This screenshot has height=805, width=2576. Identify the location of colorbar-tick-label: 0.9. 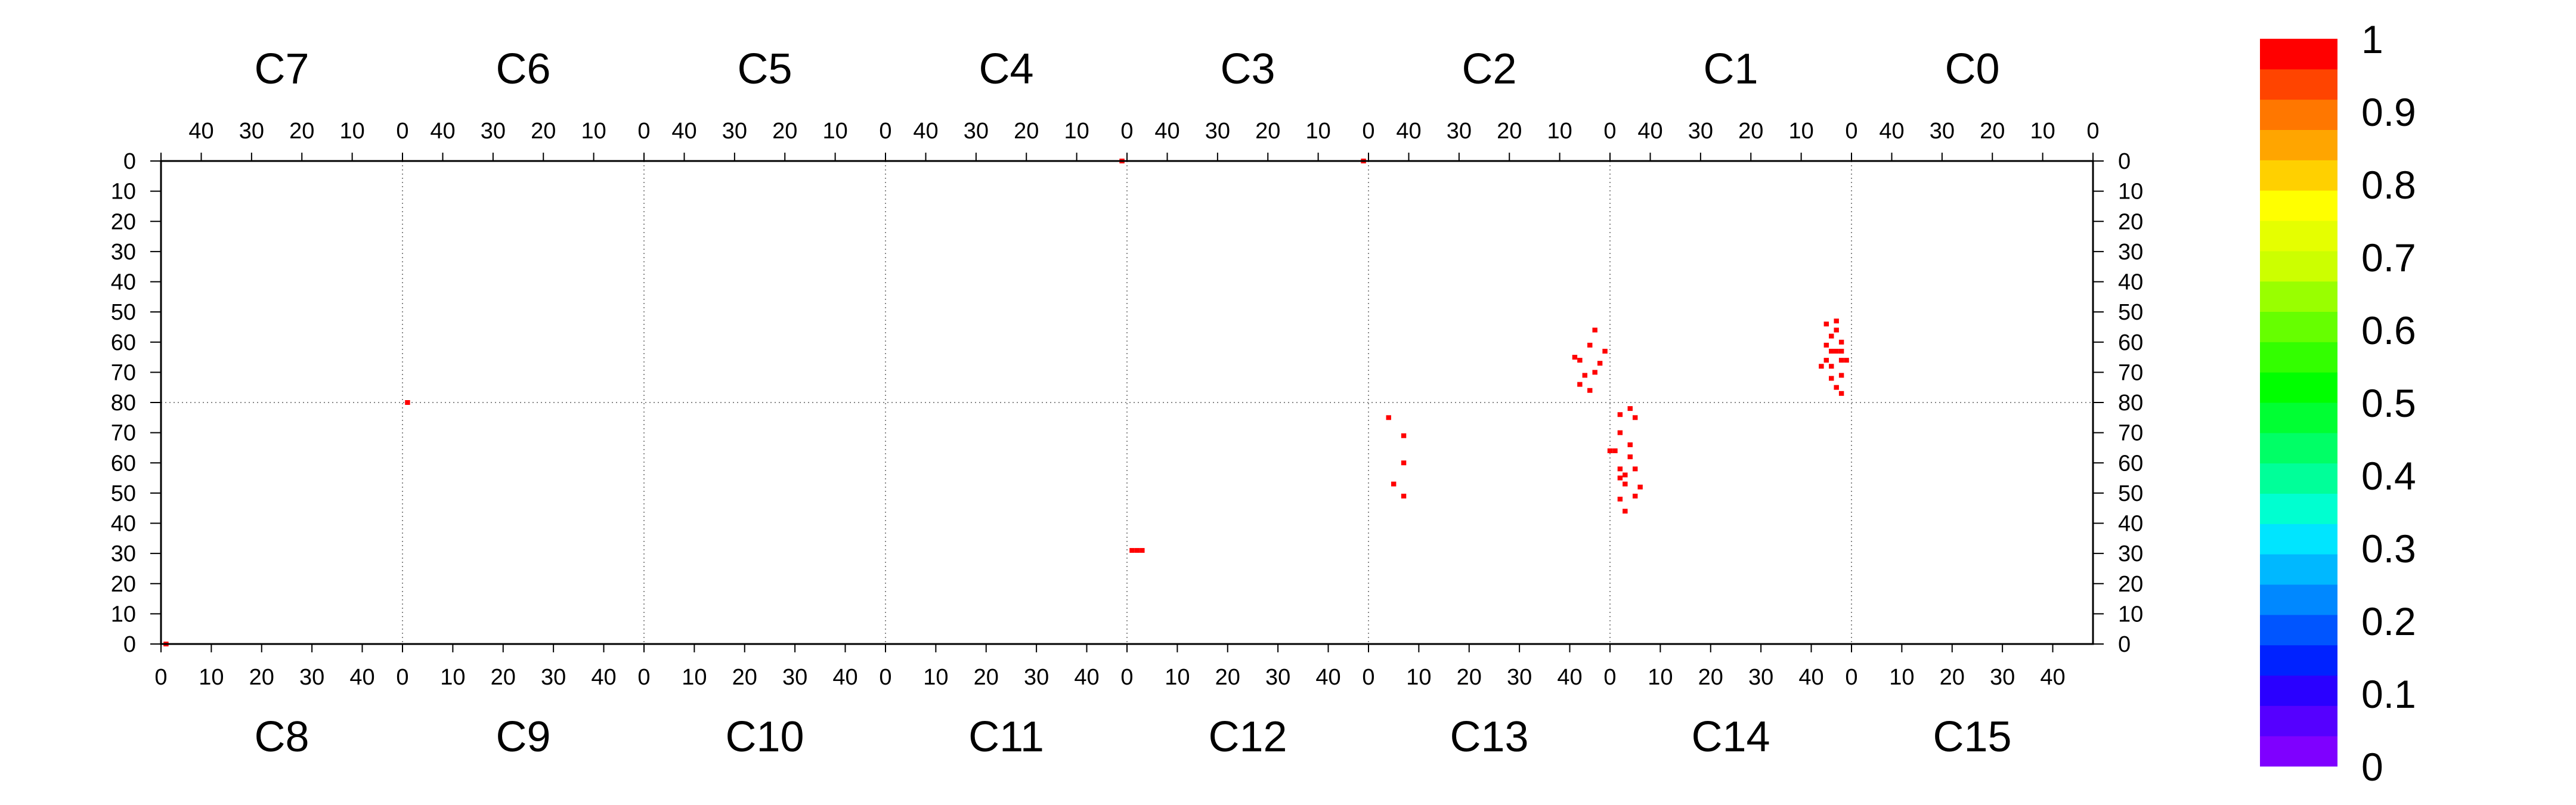
(2388, 112).